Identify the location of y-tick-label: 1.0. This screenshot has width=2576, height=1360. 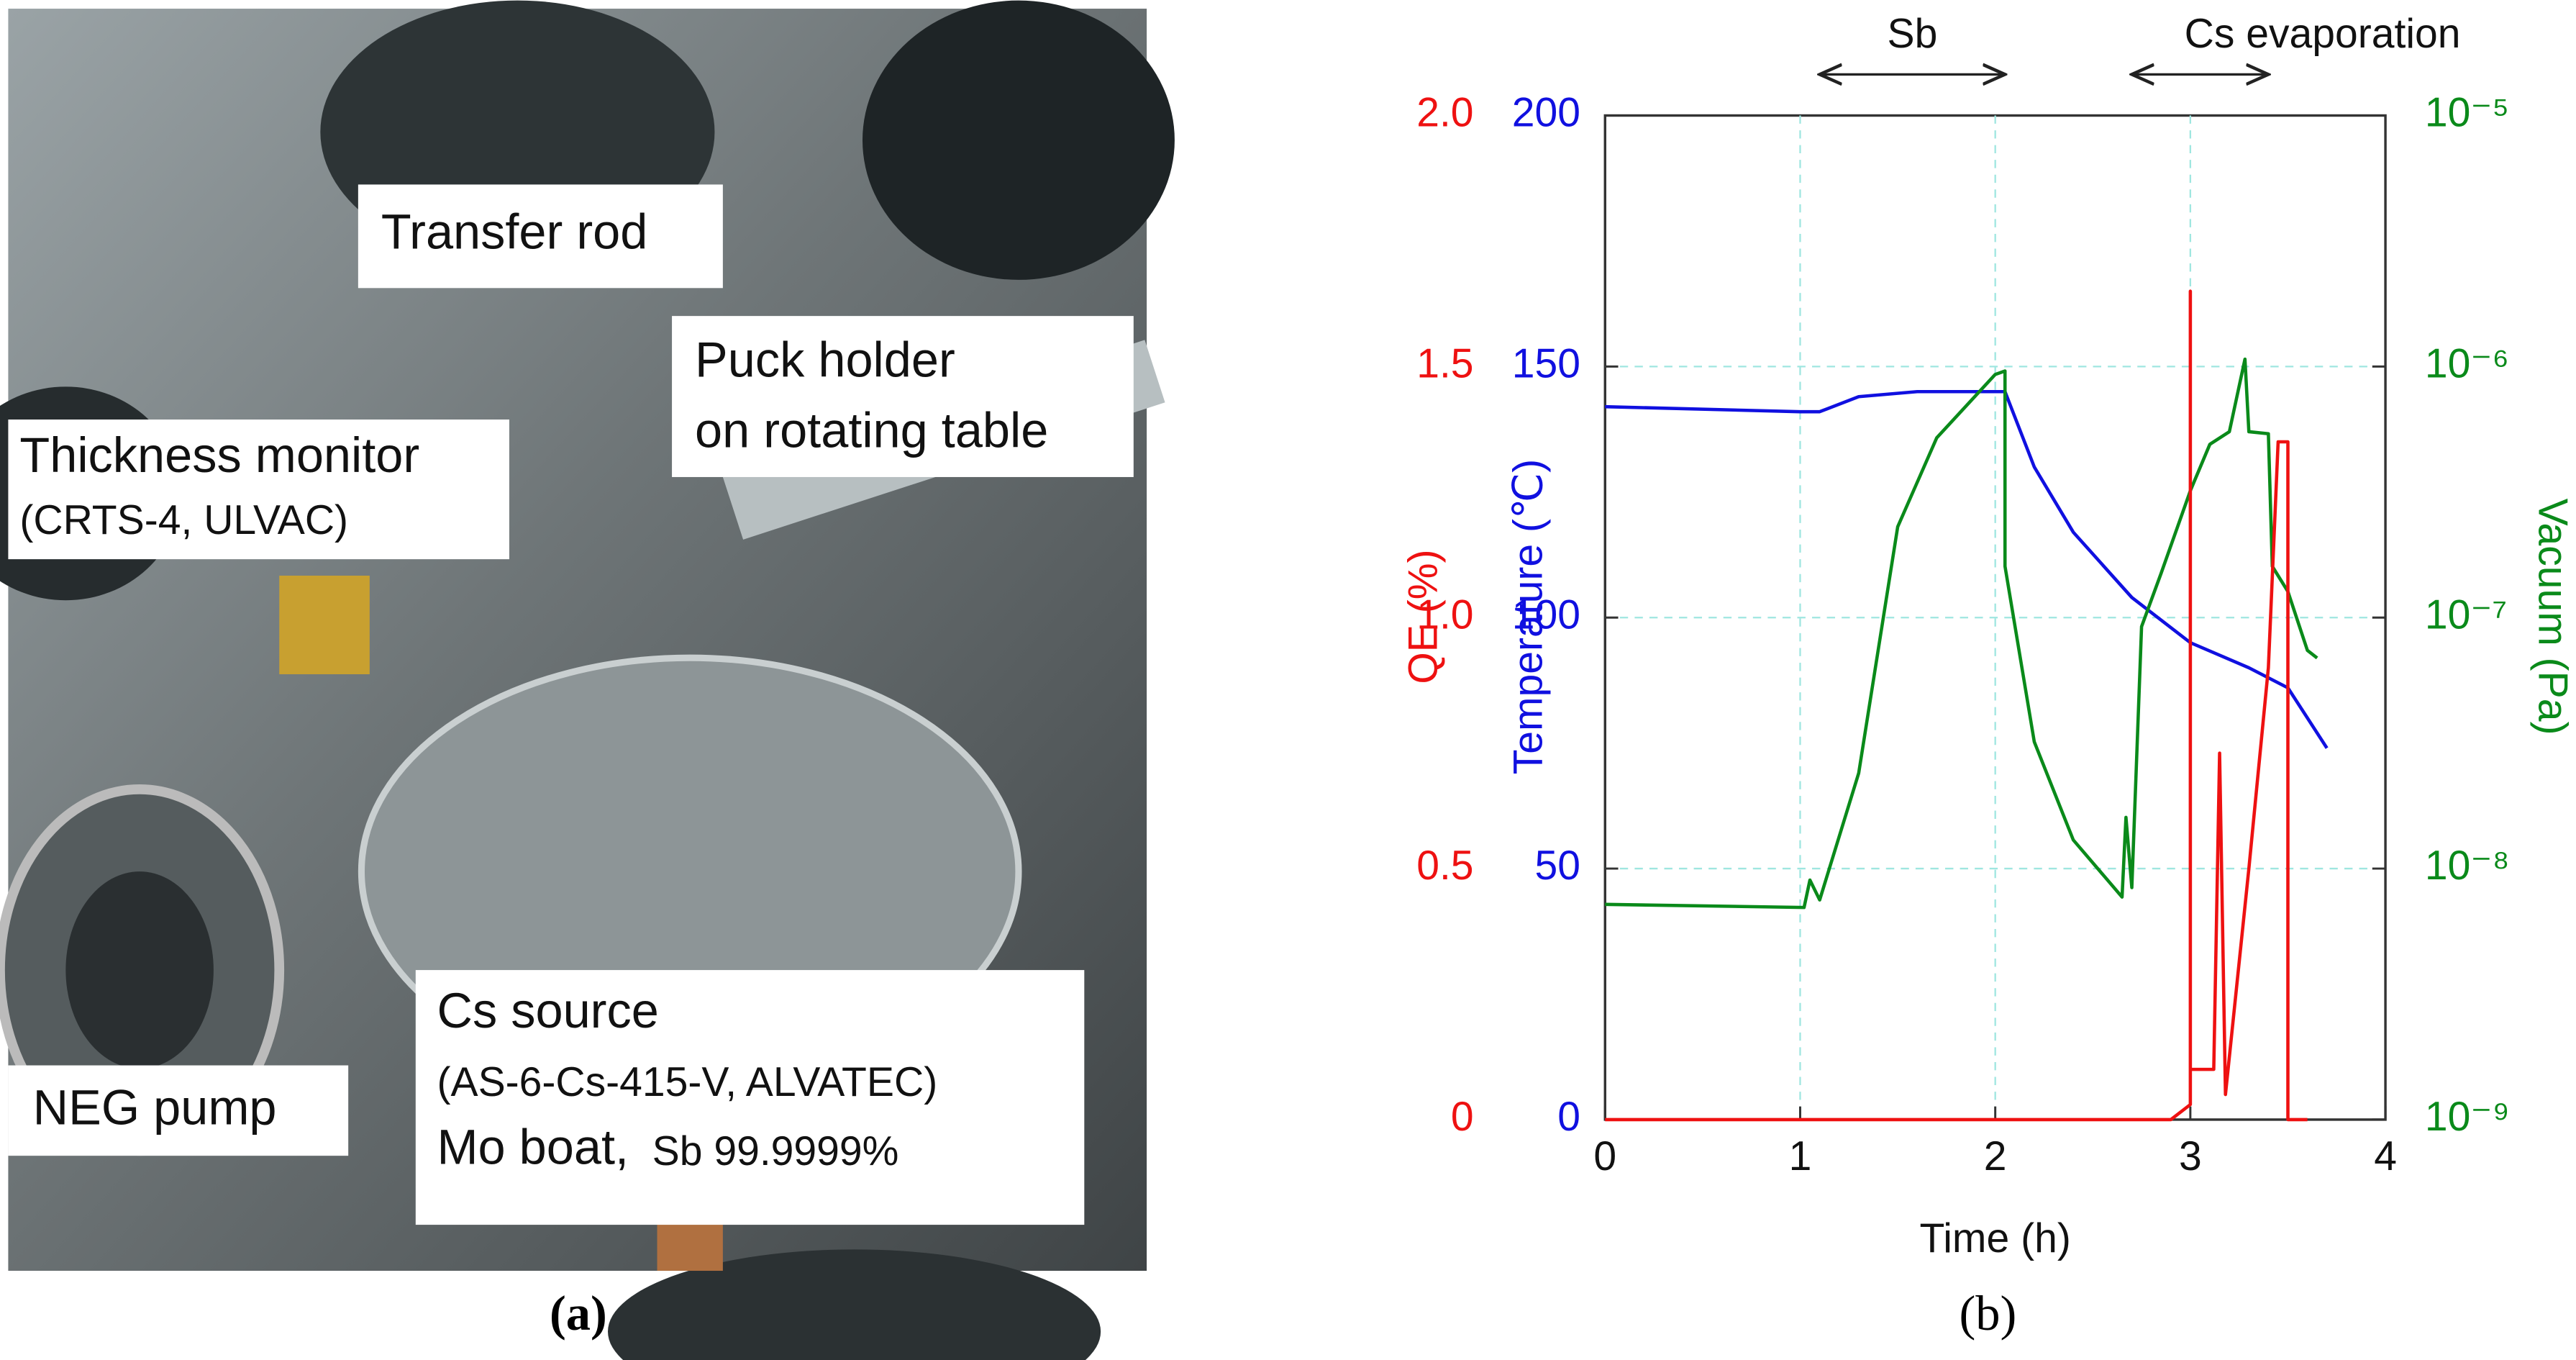
(1444, 614).